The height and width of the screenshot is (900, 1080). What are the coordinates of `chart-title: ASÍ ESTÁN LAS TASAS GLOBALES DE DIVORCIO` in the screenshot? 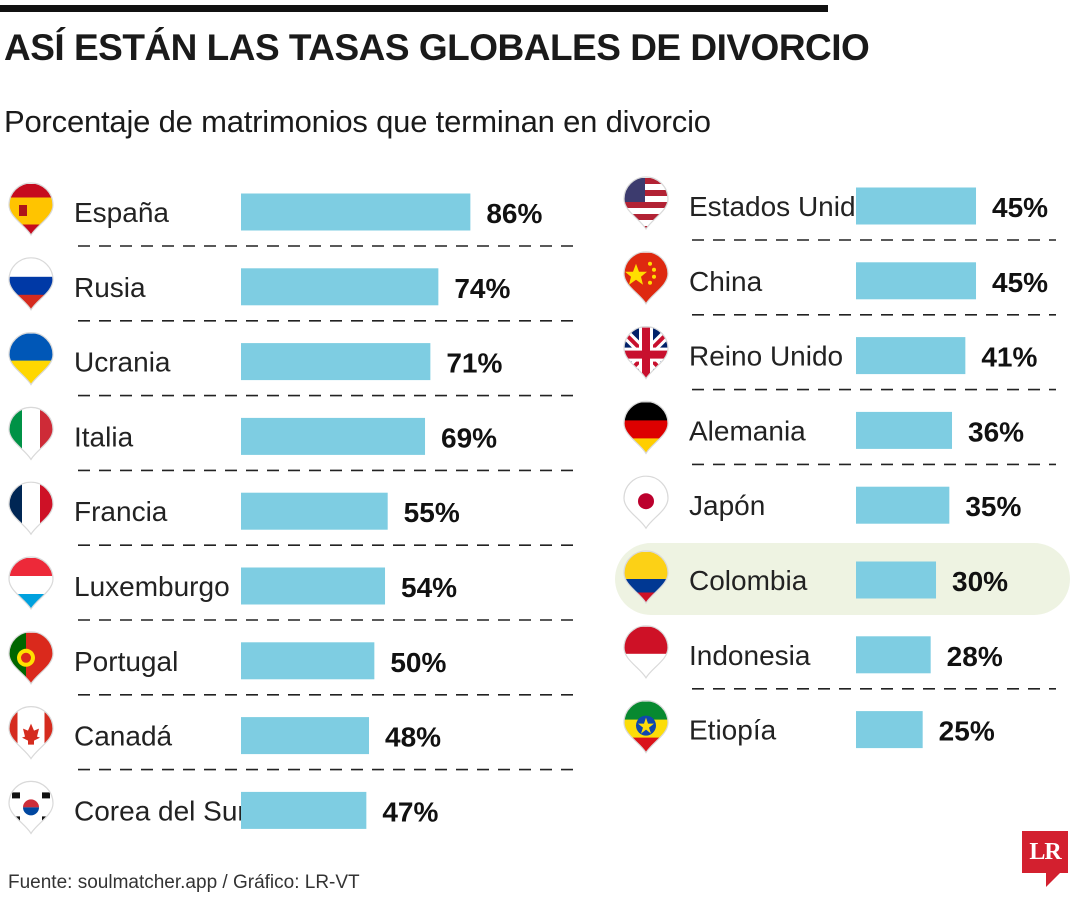 It's located at (437, 47).